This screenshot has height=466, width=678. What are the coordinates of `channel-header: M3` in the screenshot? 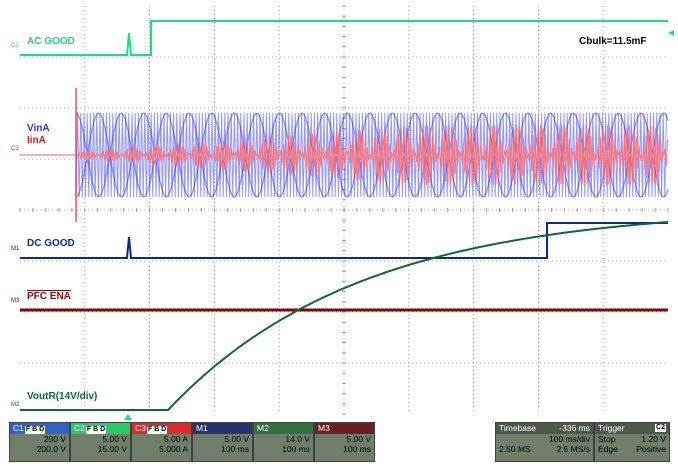 It's located at (344, 428).